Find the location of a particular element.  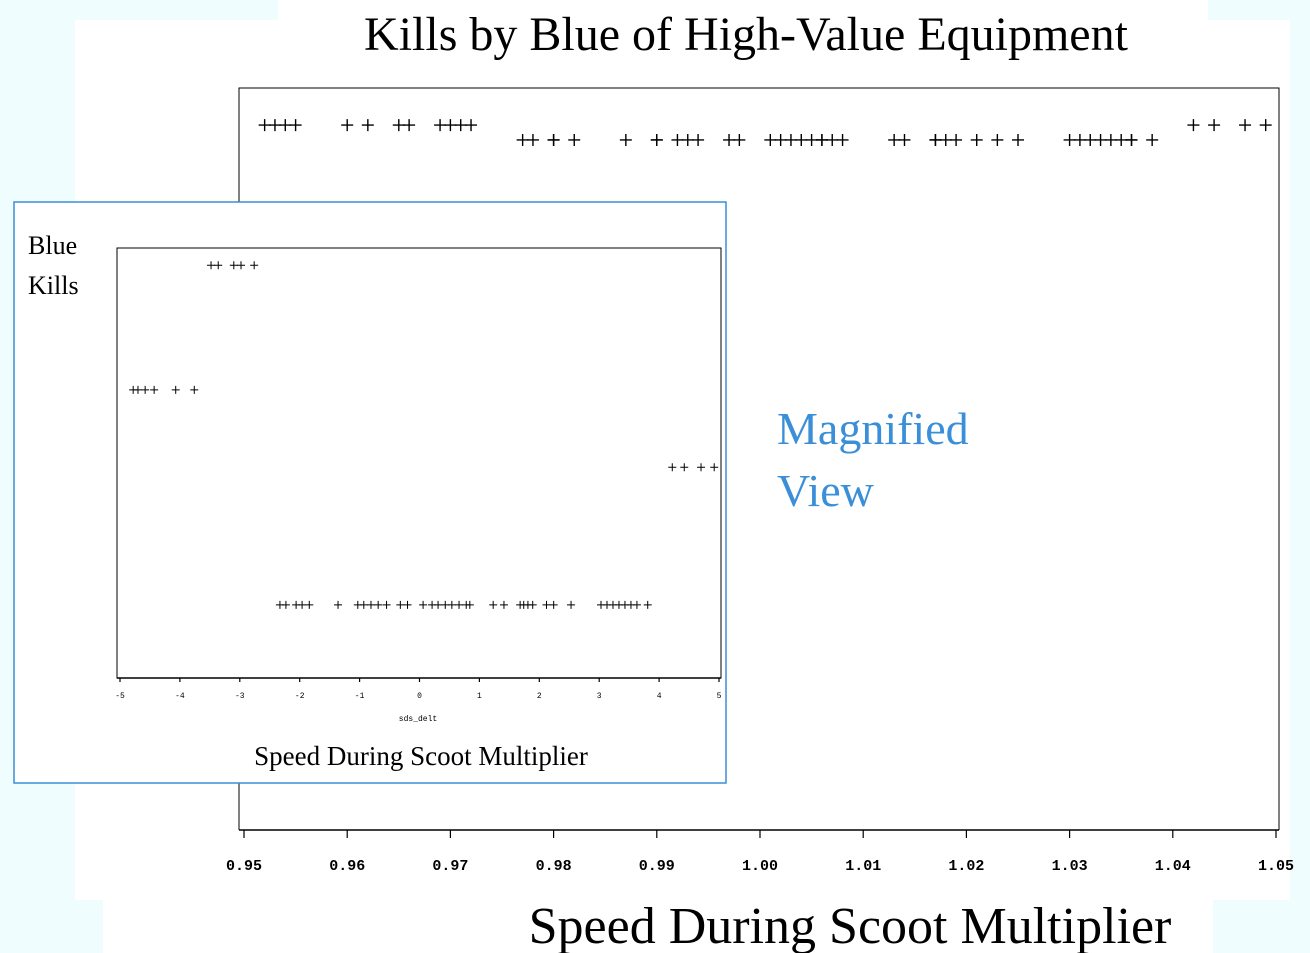

x-tick-label: 1.05 is located at coordinates (1276, 866).